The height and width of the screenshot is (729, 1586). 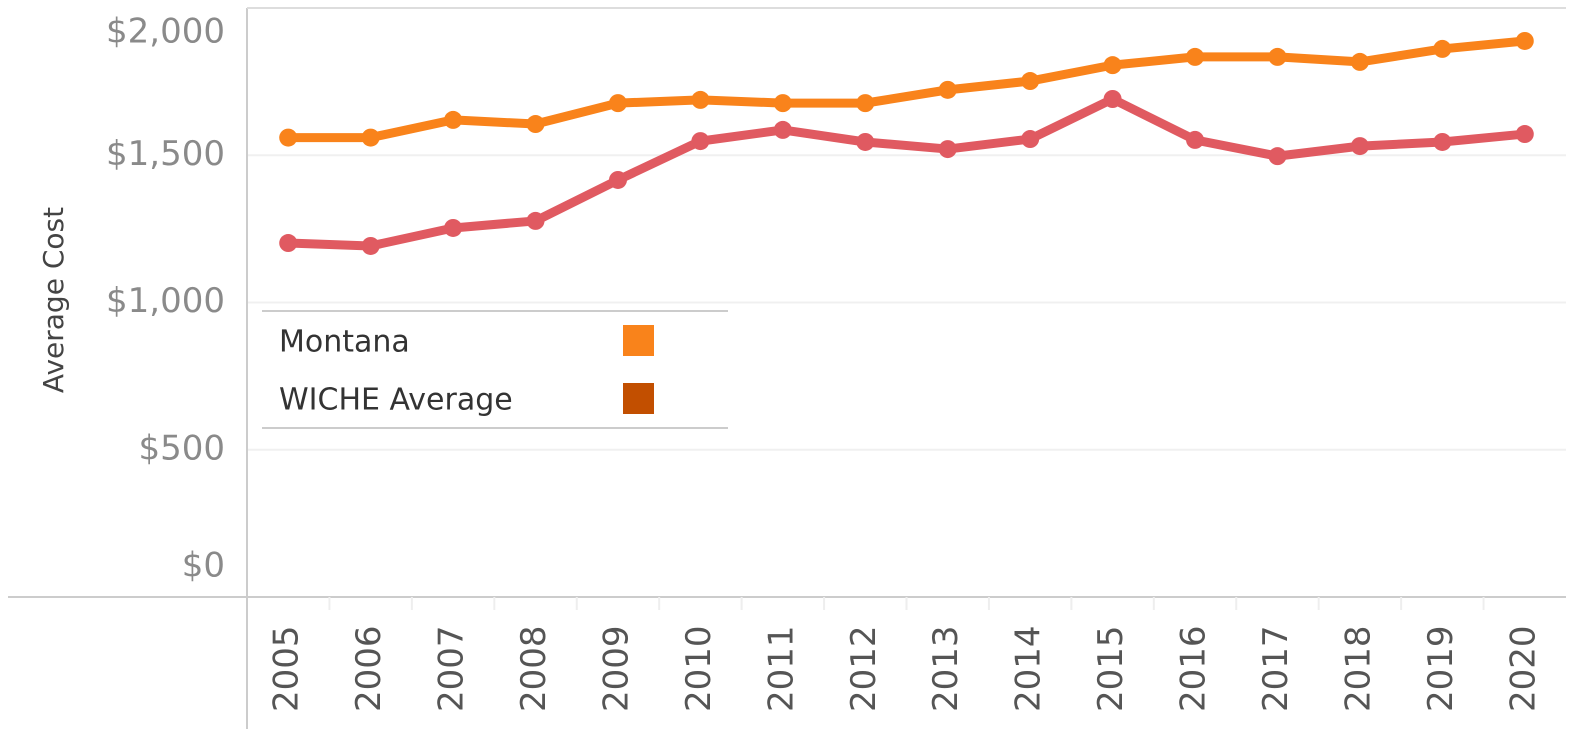 I want to click on x-tick-label: 2013, so click(x=946, y=668).